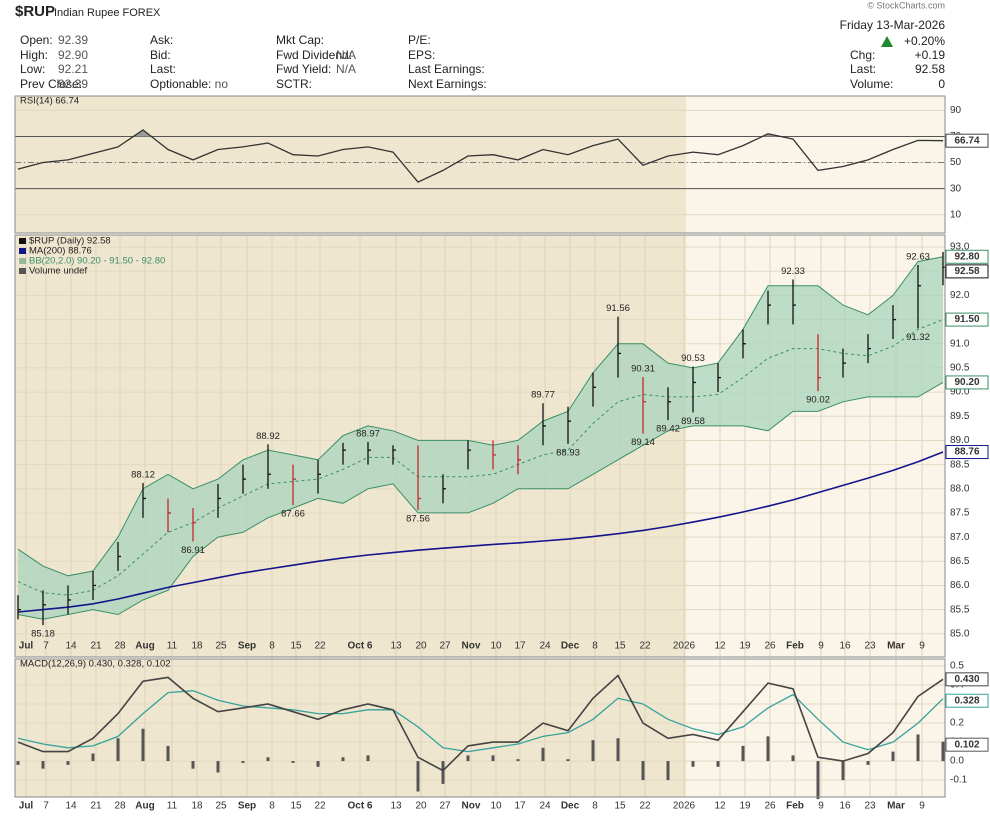 The width and height of the screenshot is (990, 817). Describe the element at coordinates (570, 806) in the screenshot. I see `x-tick-label: Dec` at that location.